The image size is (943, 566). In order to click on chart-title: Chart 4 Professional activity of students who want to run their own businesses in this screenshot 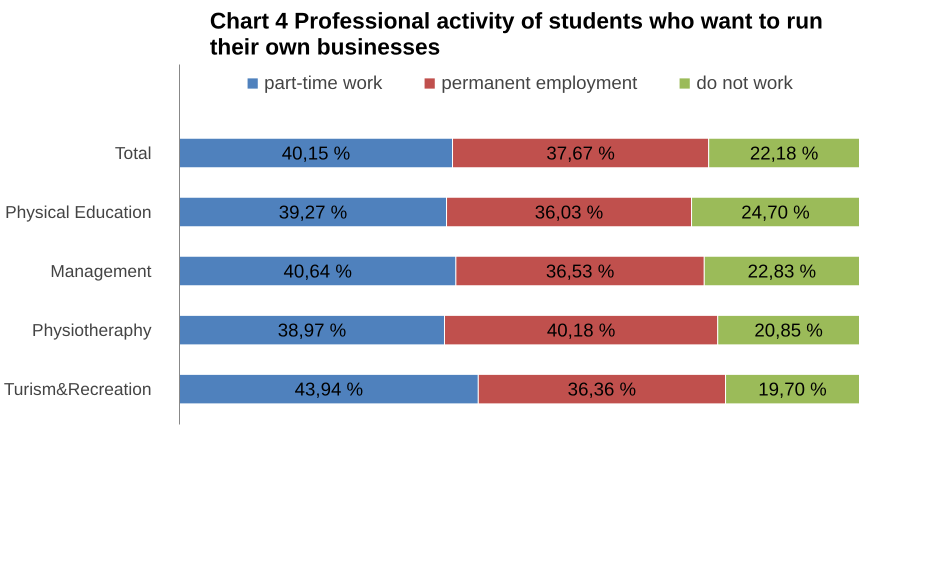, I will do `click(516, 34)`.